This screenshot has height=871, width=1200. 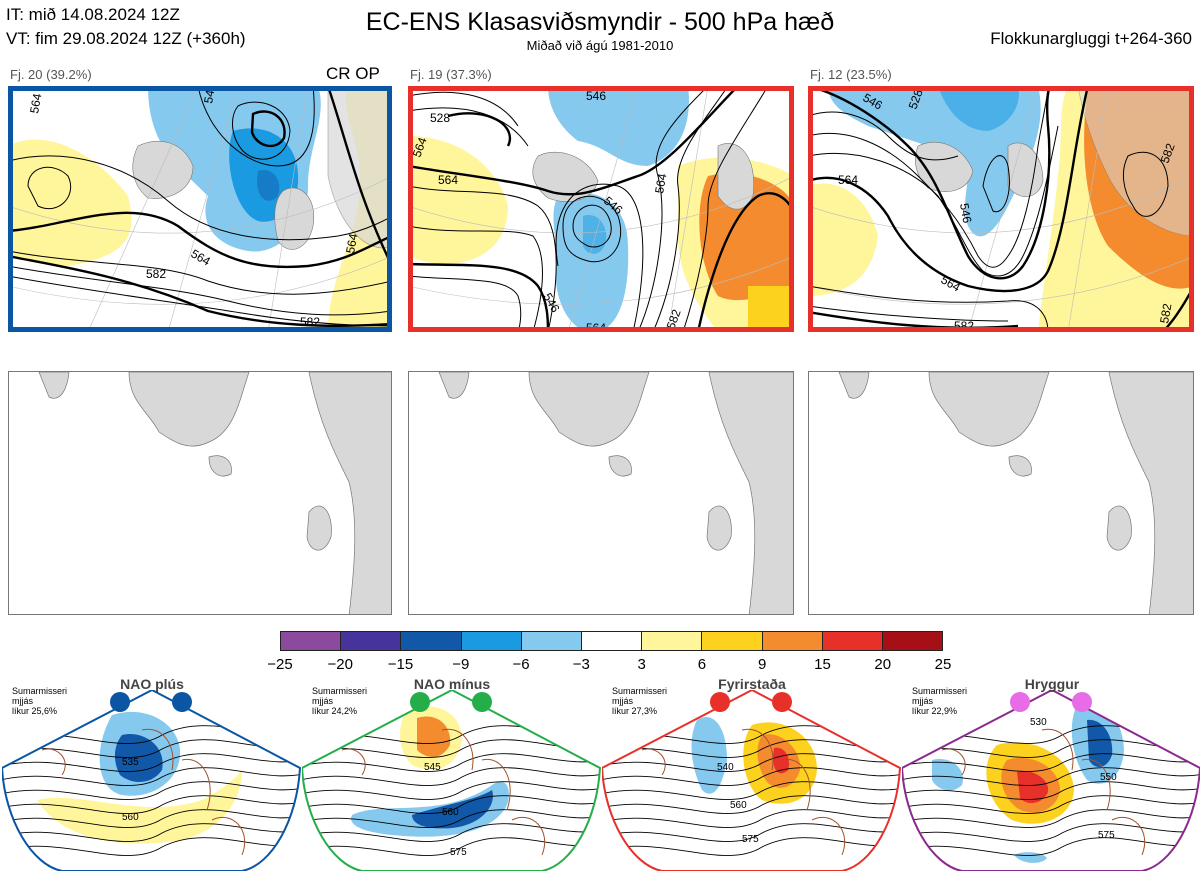 What do you see at coordinates (280, 664) in the screenshot?
I see `colorbar-tick-label: −25` at bounding box center [280, 664].